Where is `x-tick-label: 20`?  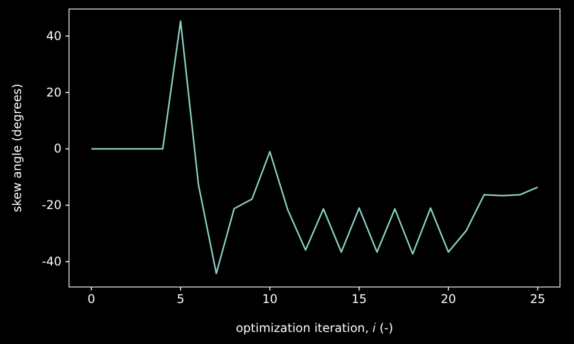 x-tick-label: 20 is located at coordinates (448, 299).